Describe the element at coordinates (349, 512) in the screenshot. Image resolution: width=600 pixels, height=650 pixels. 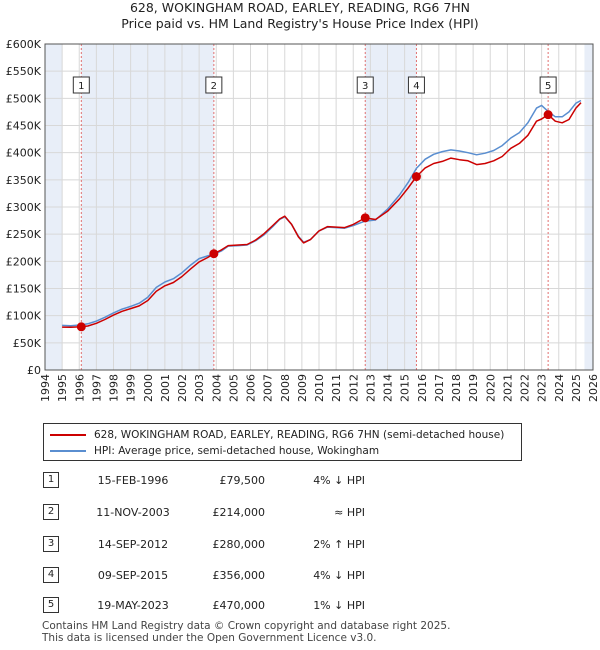
I see `transaction-hpi-relation: ≈ HPI` at that location.